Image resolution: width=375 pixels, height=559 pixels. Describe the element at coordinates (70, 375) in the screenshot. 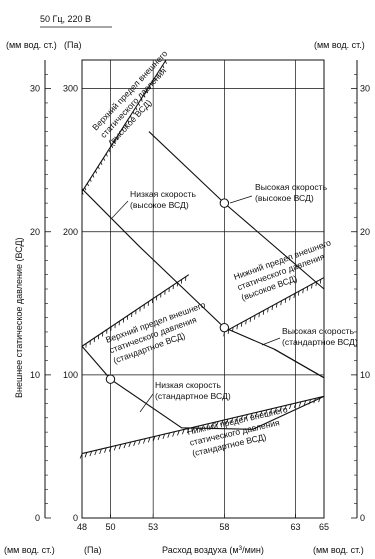

I see `y-tick-label-pa: 100` at that location.